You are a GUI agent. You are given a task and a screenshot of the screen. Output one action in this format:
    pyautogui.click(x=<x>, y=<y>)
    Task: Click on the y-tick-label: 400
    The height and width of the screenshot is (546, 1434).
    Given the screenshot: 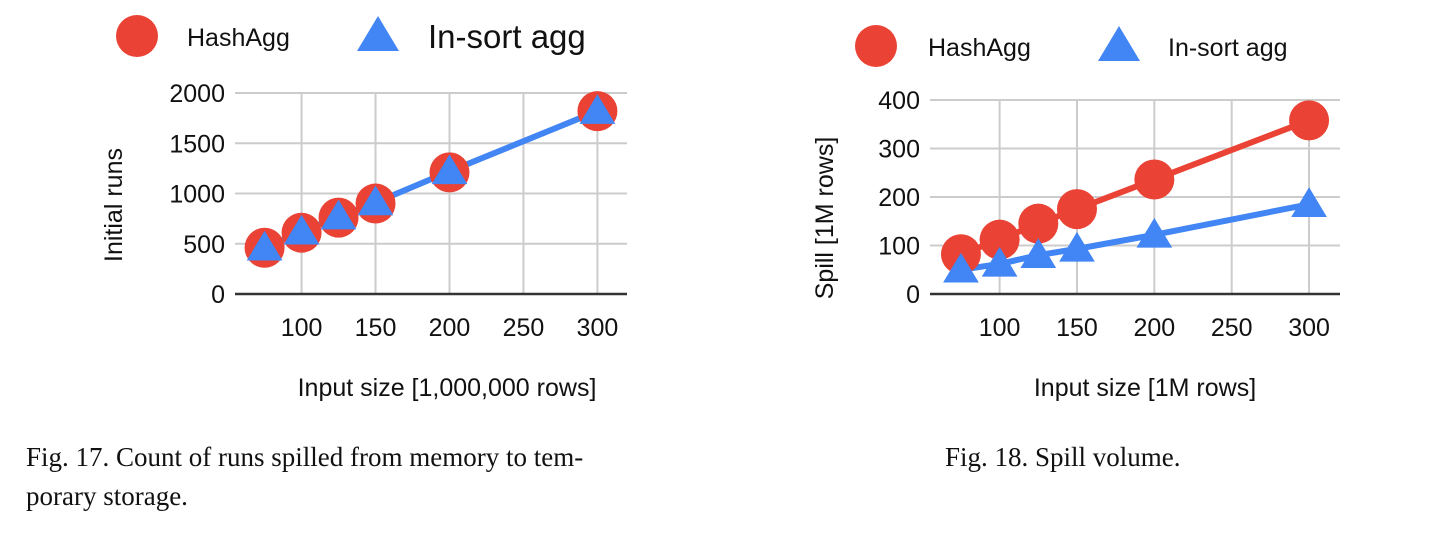 What is the action you would take?
    pyautogui.click(x=899, y=101)
    